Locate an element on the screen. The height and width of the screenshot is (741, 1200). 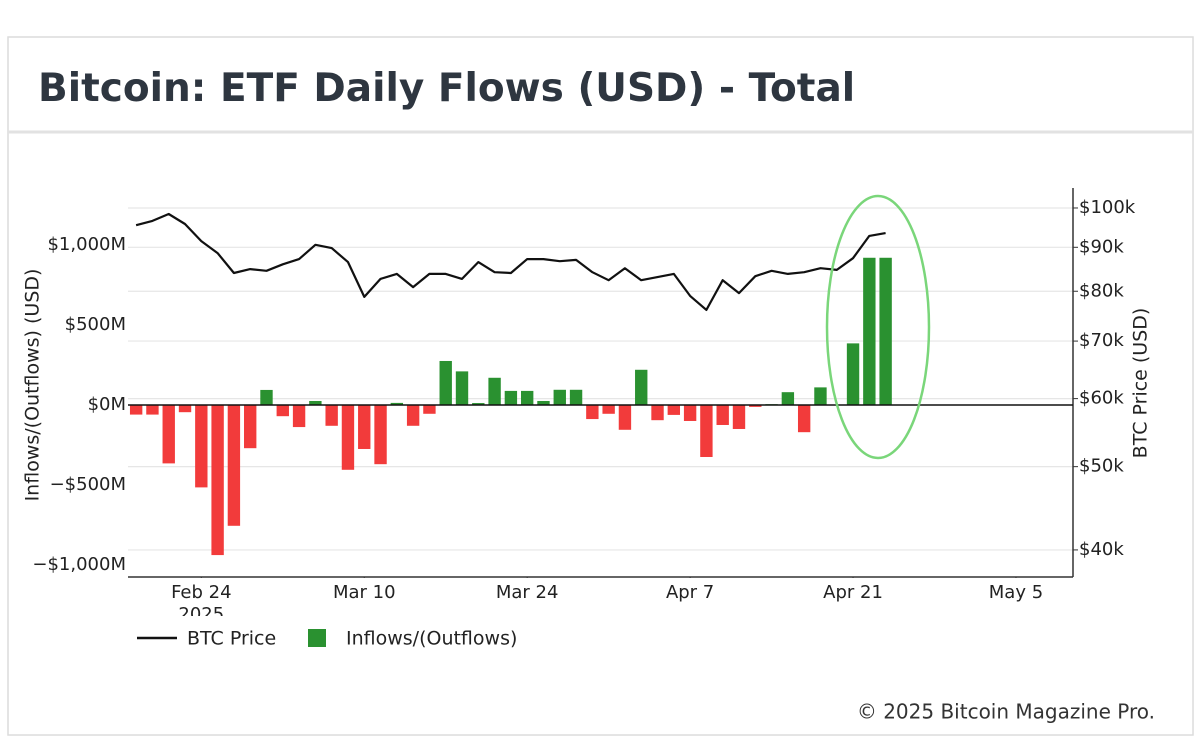
x-tick-label: Mar 10 is located at coordinates (364, 592).